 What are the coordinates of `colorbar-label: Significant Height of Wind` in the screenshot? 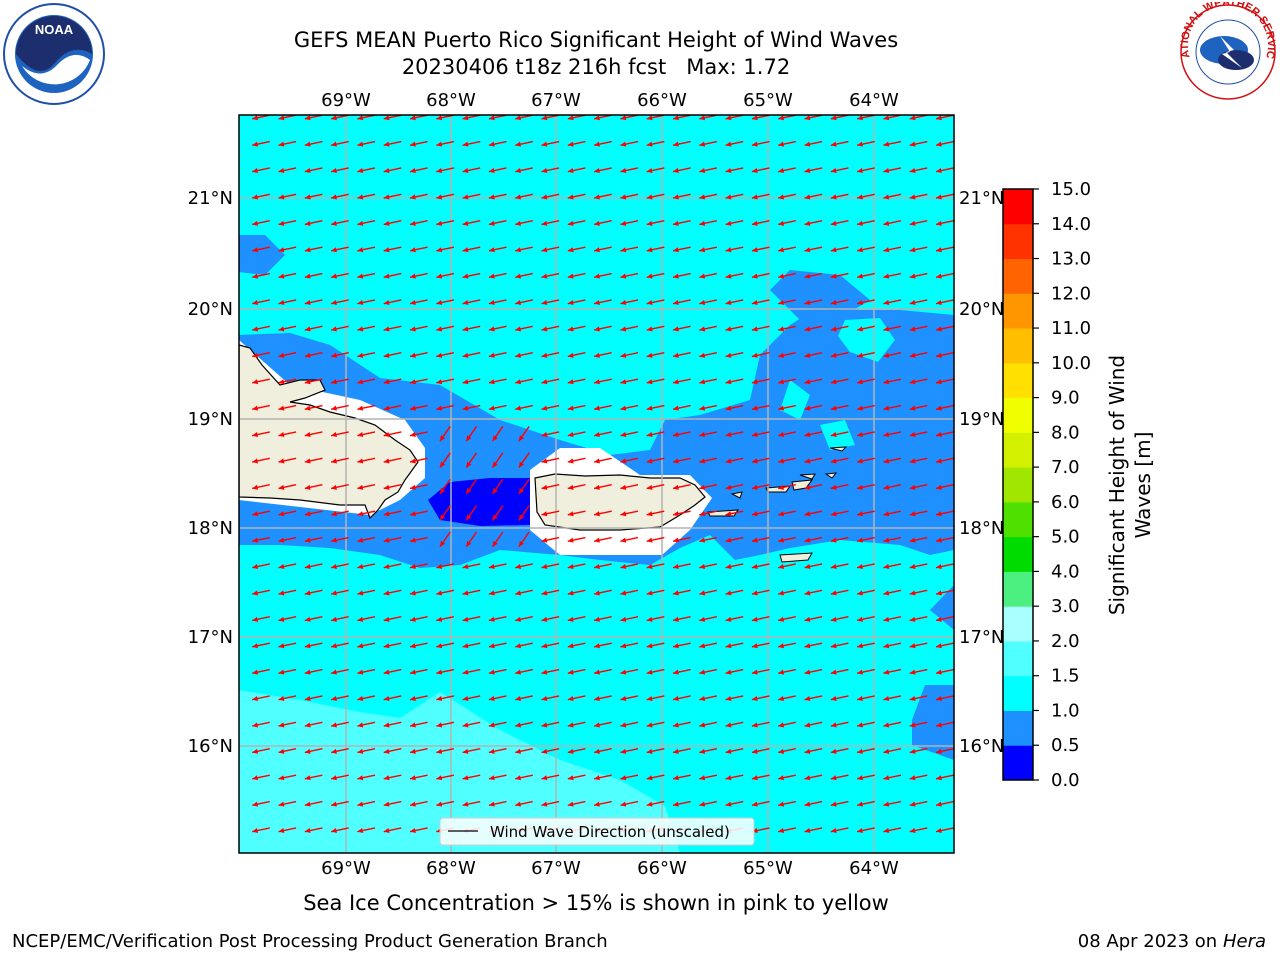 It's located at (1117, 485).